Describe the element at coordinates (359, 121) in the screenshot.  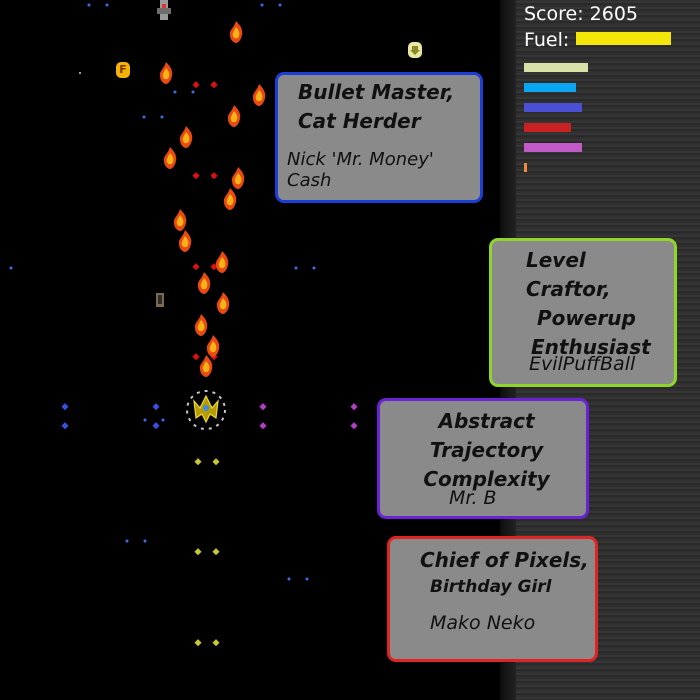
I see `credit-role-line: Cat Herder` at that location.